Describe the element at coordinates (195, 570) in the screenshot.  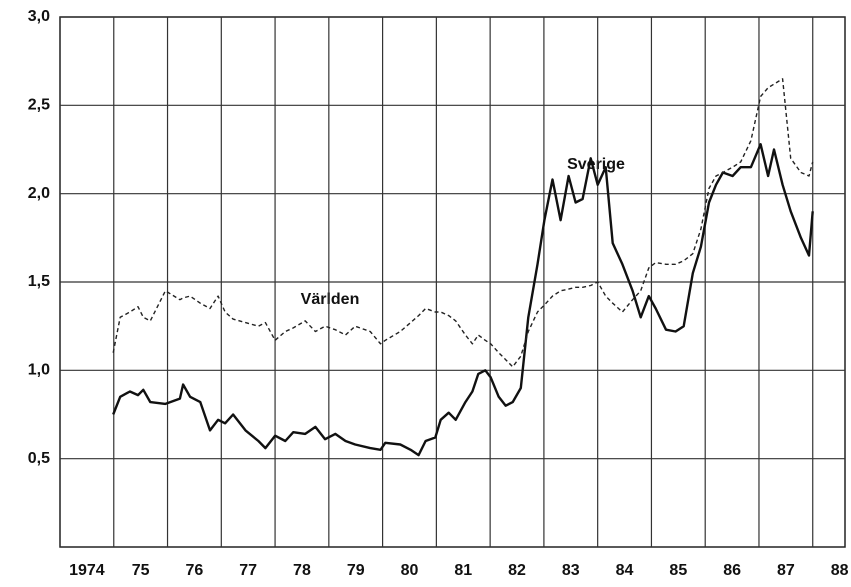
I see `x-tick-label: 76` at that location.